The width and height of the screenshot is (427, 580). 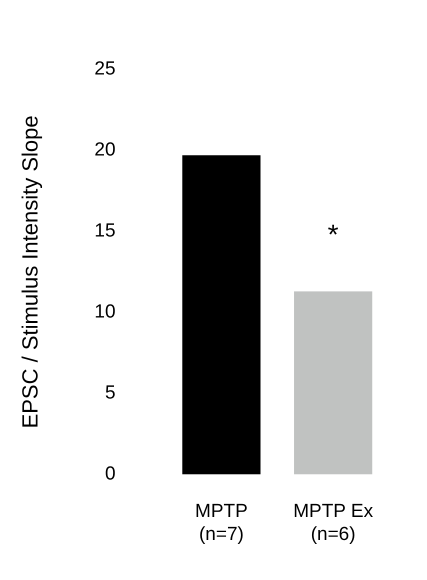 What do you see at coordinates (110, 393) in the screenshot?
I see `y-tick-label: 5` at bounding box center [110, 393].